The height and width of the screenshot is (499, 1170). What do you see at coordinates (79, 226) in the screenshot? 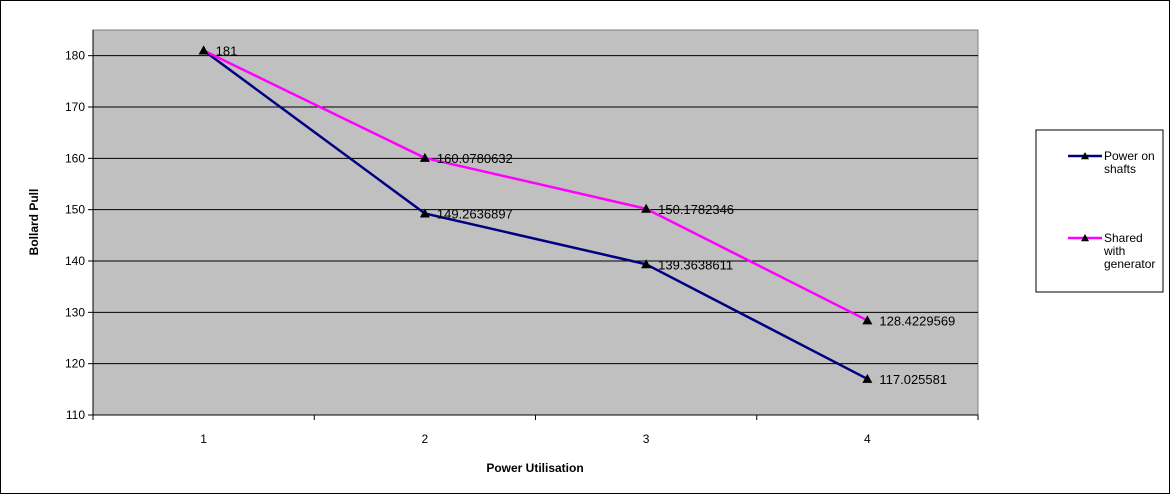
I see `y-axis: 110 120 130 140 150 160 170 180` at bounding box center [79, 226].